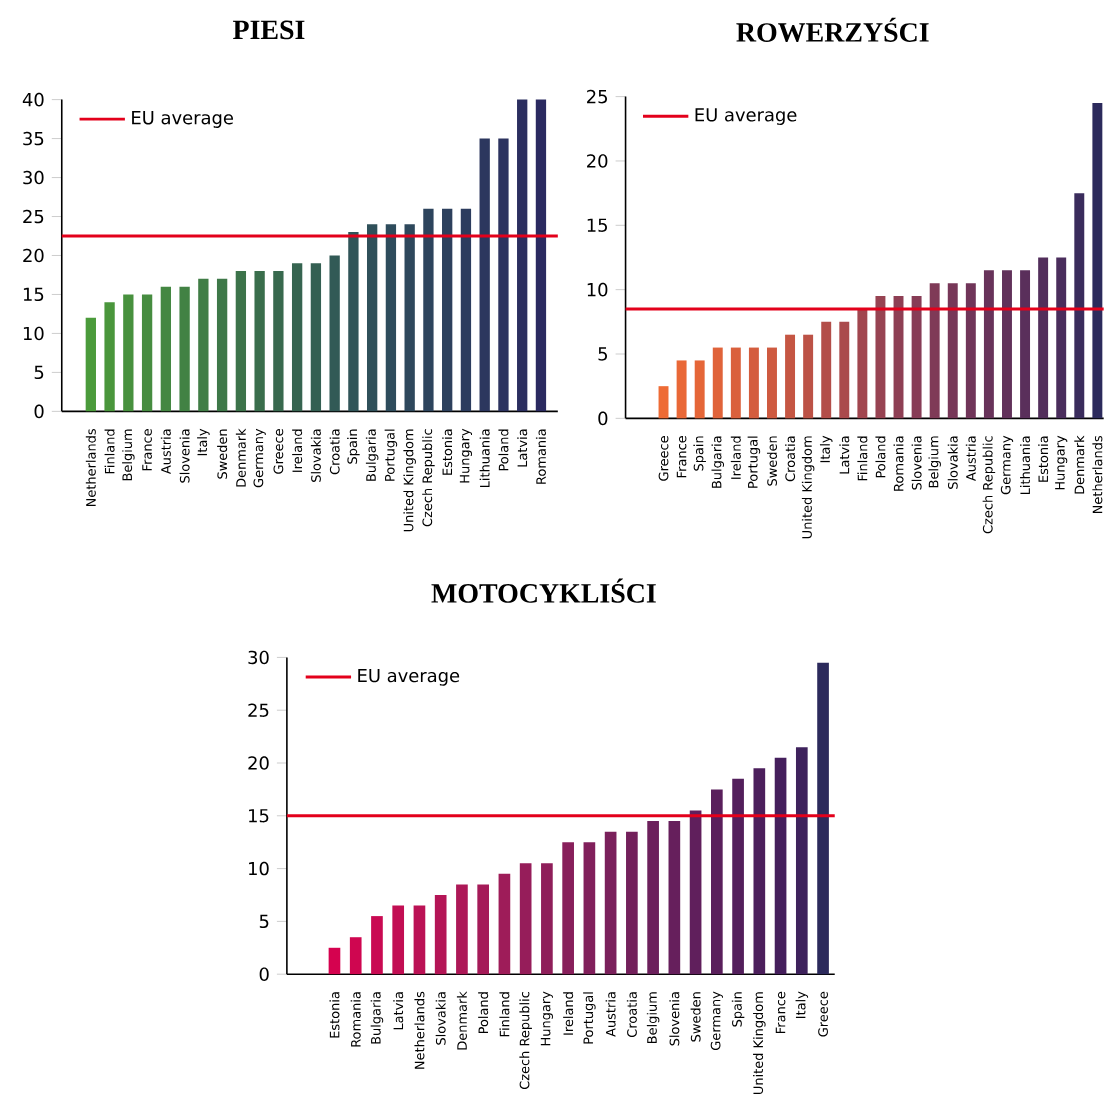 This screenshot has height=1102, width=1109. Describe the element at coordinates (602, 354) in the screenshot. I see `y-tick-label: 5` at that location.